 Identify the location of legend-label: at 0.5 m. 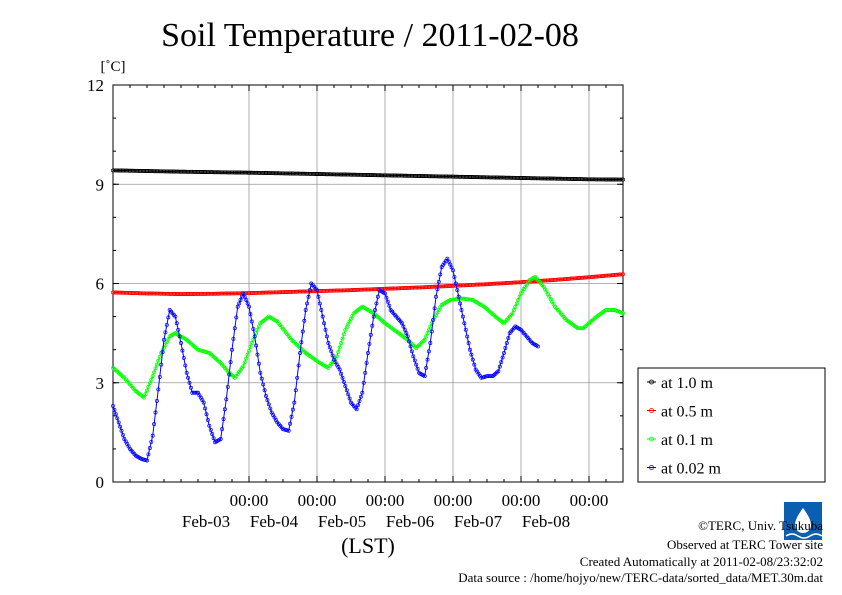
(687, 412).